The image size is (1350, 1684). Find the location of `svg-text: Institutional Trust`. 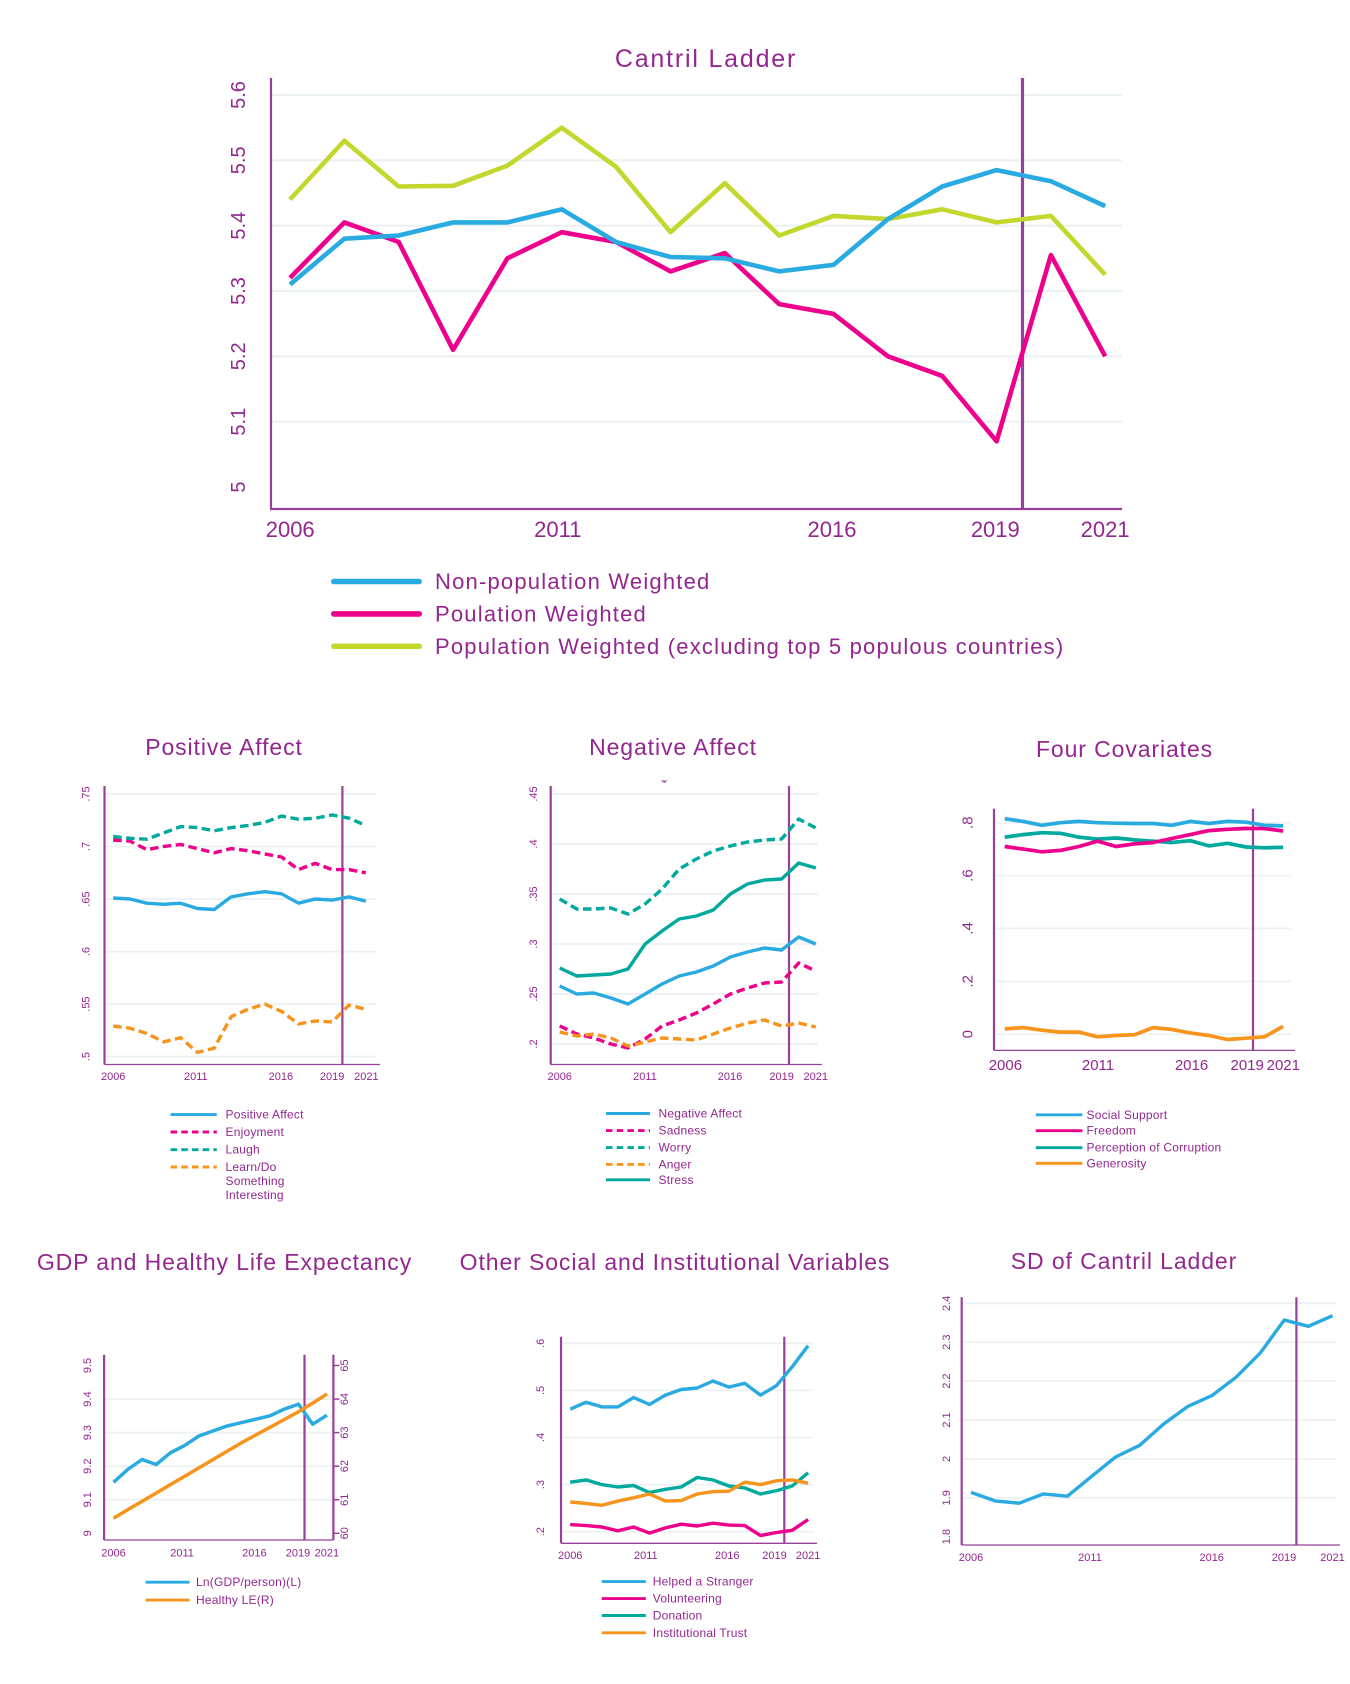

svg-text: Institutional Trust is located at coordinates (700, 1633).